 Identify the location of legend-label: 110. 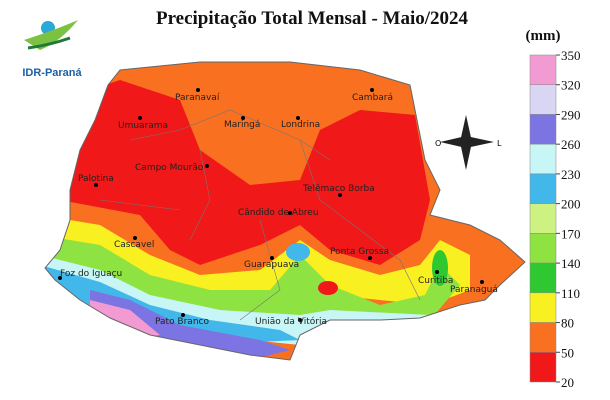
(570, 293).